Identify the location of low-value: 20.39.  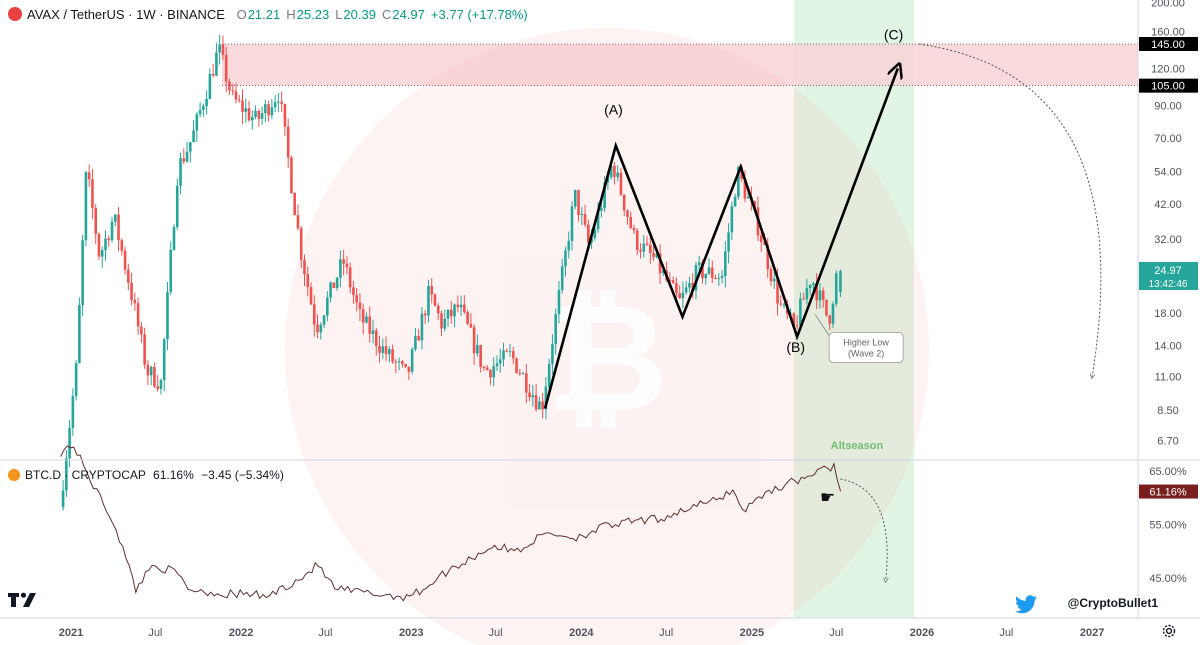
(359, 14).